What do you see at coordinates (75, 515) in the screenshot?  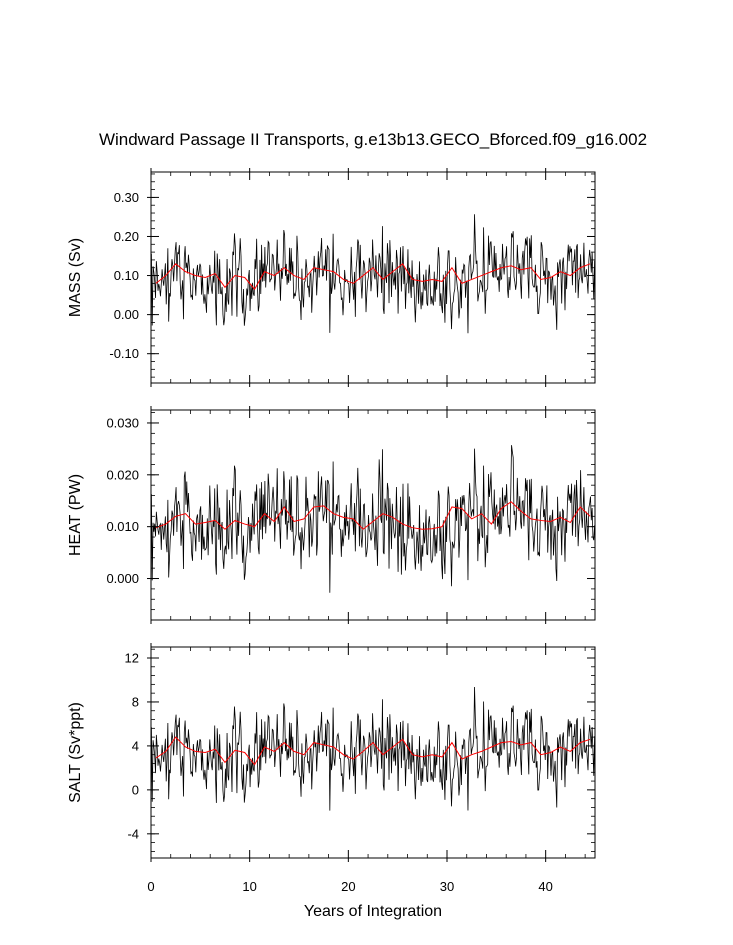 I see `y-axis-label: HEAT (PW)` at bounding box center [75, 515].